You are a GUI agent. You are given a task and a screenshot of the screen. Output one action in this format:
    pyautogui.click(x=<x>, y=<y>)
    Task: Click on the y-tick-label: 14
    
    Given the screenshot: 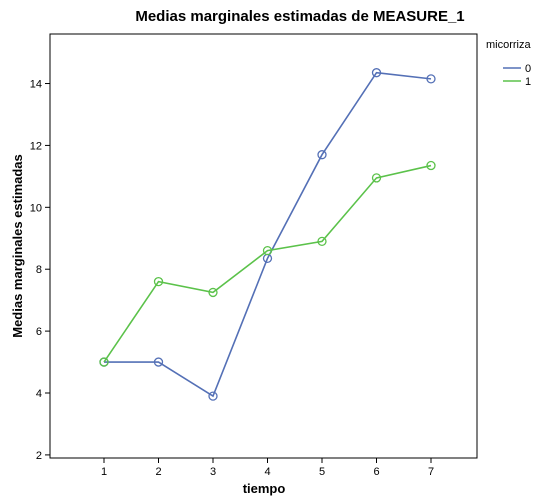 What is the action you would take?
    pyautogui.click(x=36, y=85)
    